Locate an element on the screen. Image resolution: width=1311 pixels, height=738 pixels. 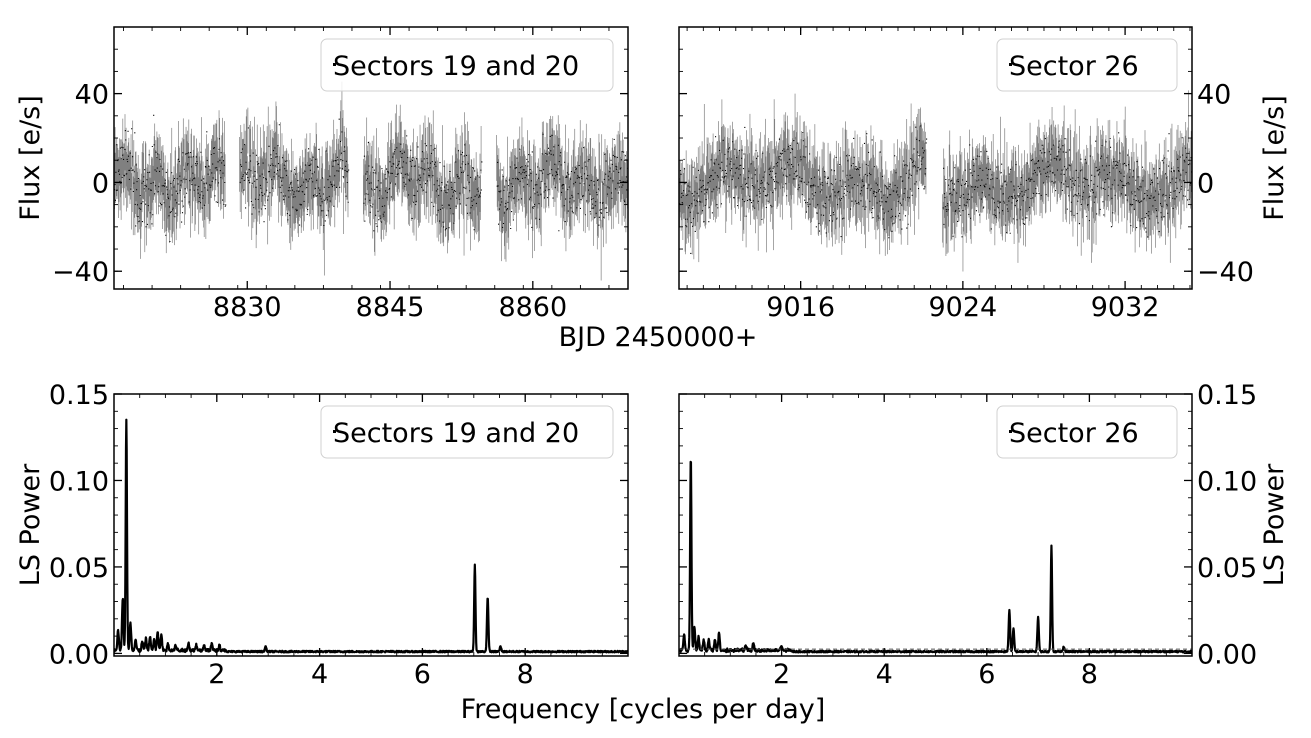
top-x-axis-label: BJD 2450000+ is located at coordinates (658, 337).